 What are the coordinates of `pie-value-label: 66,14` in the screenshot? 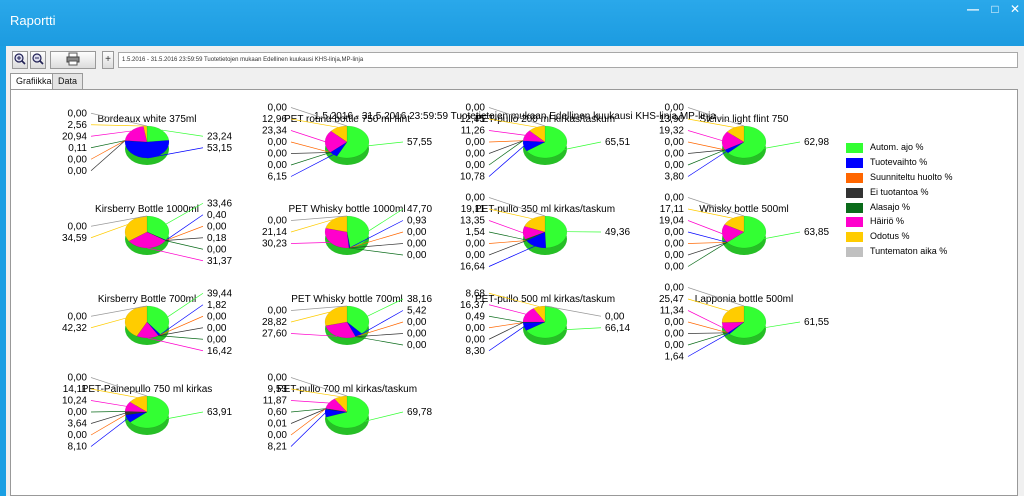 It's located at (617, 328).